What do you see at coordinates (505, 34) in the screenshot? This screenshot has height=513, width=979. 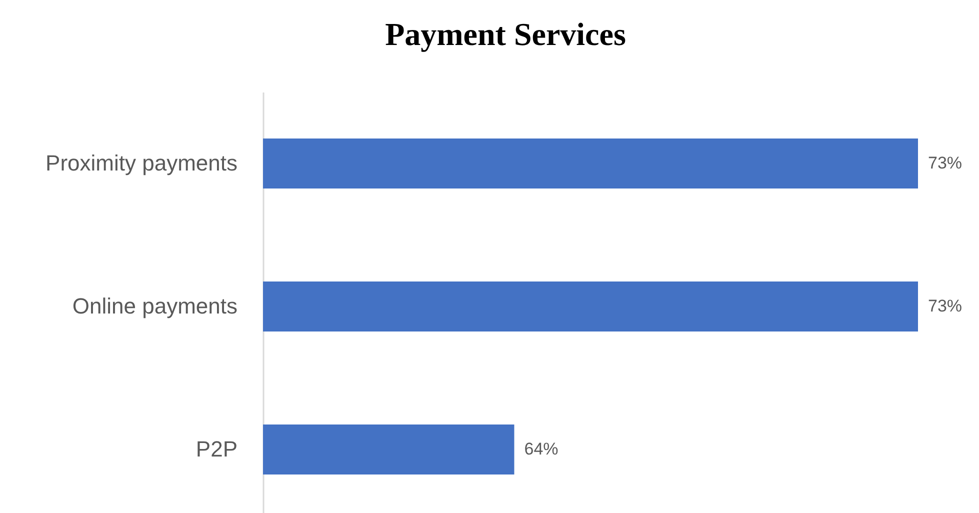 I see `chart-title: Payment Services` at bounding box center [505, 34].